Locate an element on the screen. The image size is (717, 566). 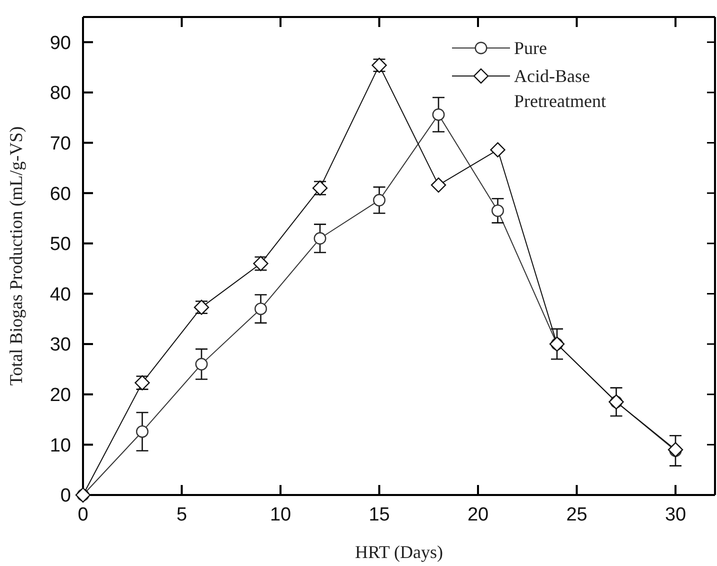
x-tick-label: 20 is located at coordinates (478, 515).